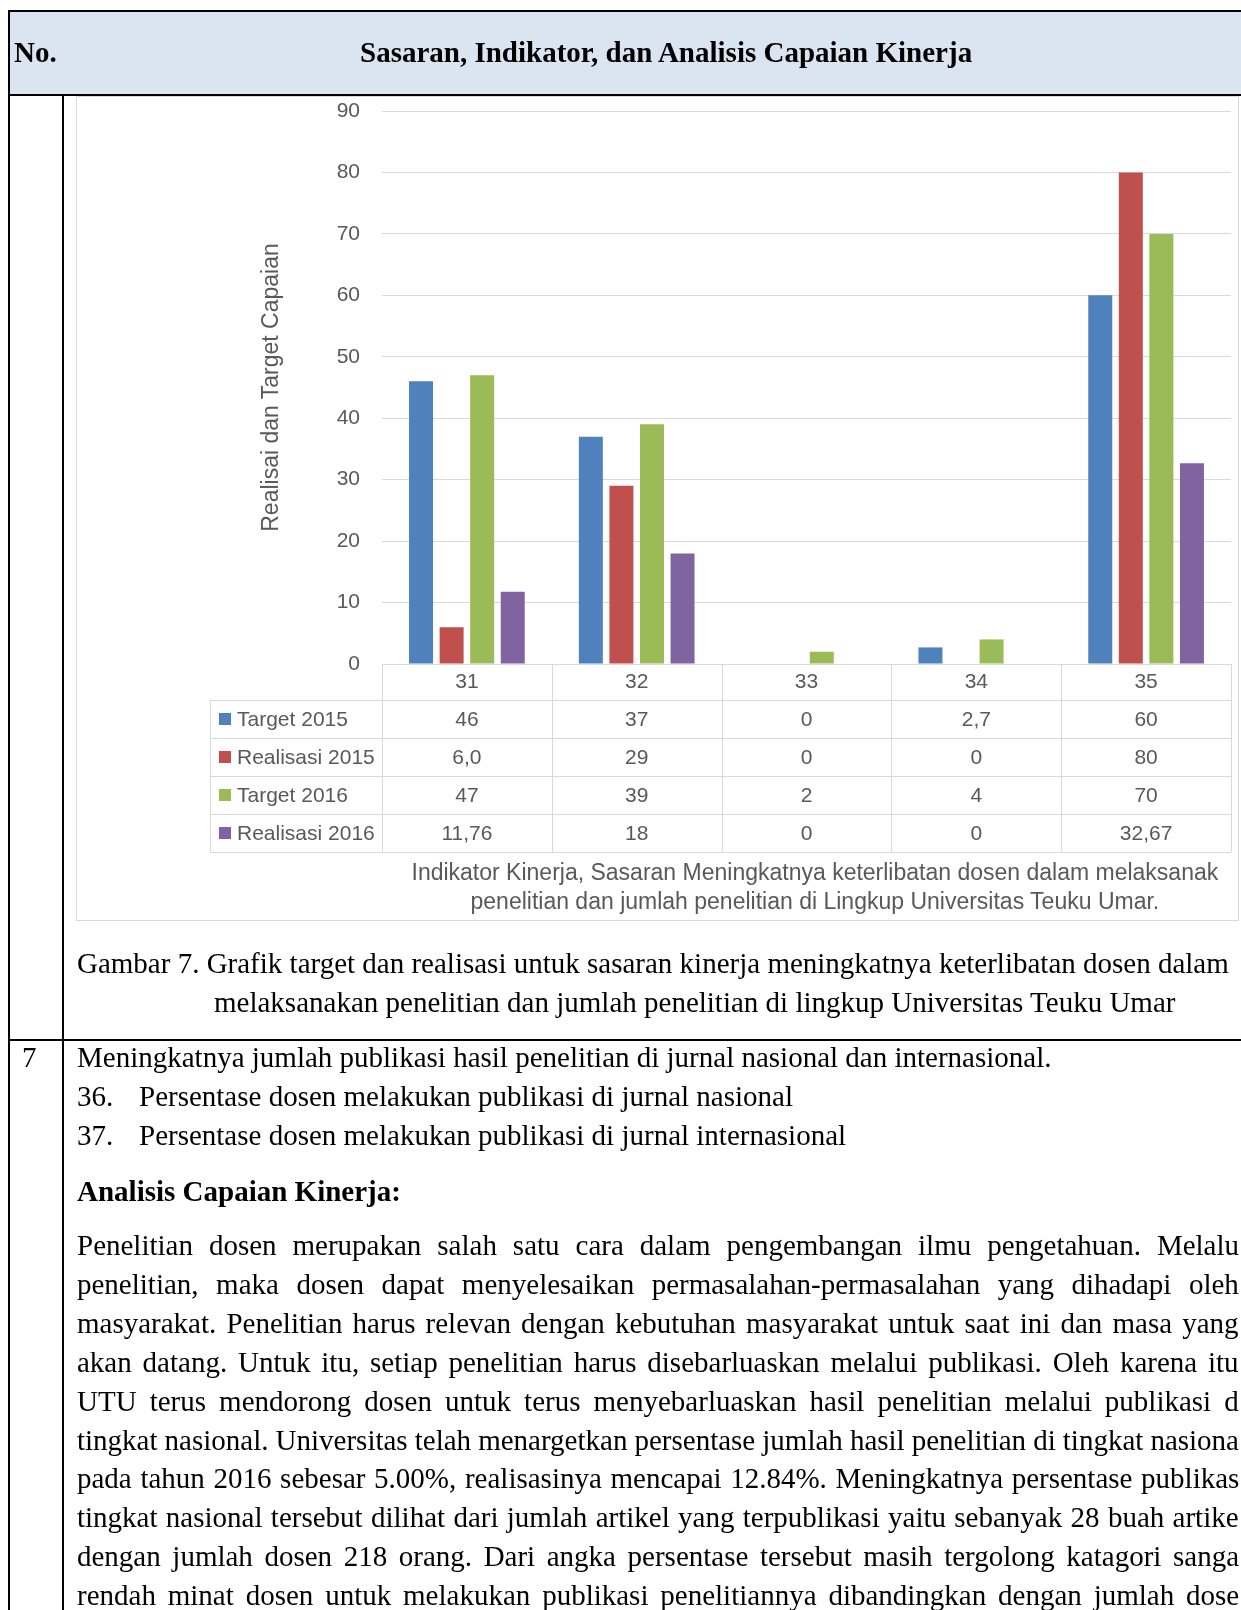 The height and width of the screenshot is (1610, 1241). What do you see at coordinates (306, 756) in the screenshot?
I see `legend-label: Realisasi 2015` at bounding box center [306, 756].